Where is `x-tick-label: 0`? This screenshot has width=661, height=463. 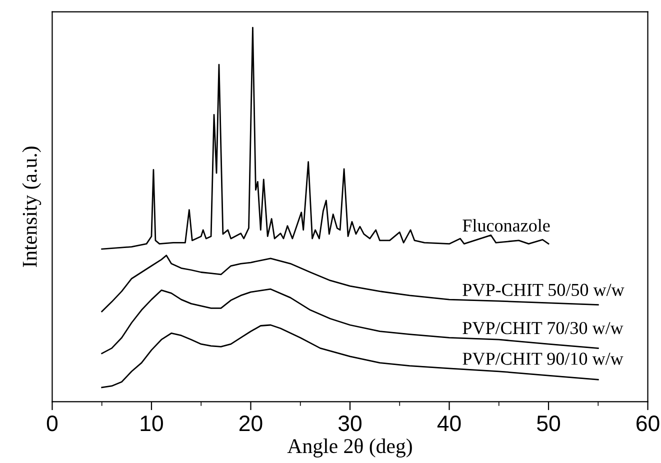 x-tick-label: 0 is located at coordinates (52, 423).